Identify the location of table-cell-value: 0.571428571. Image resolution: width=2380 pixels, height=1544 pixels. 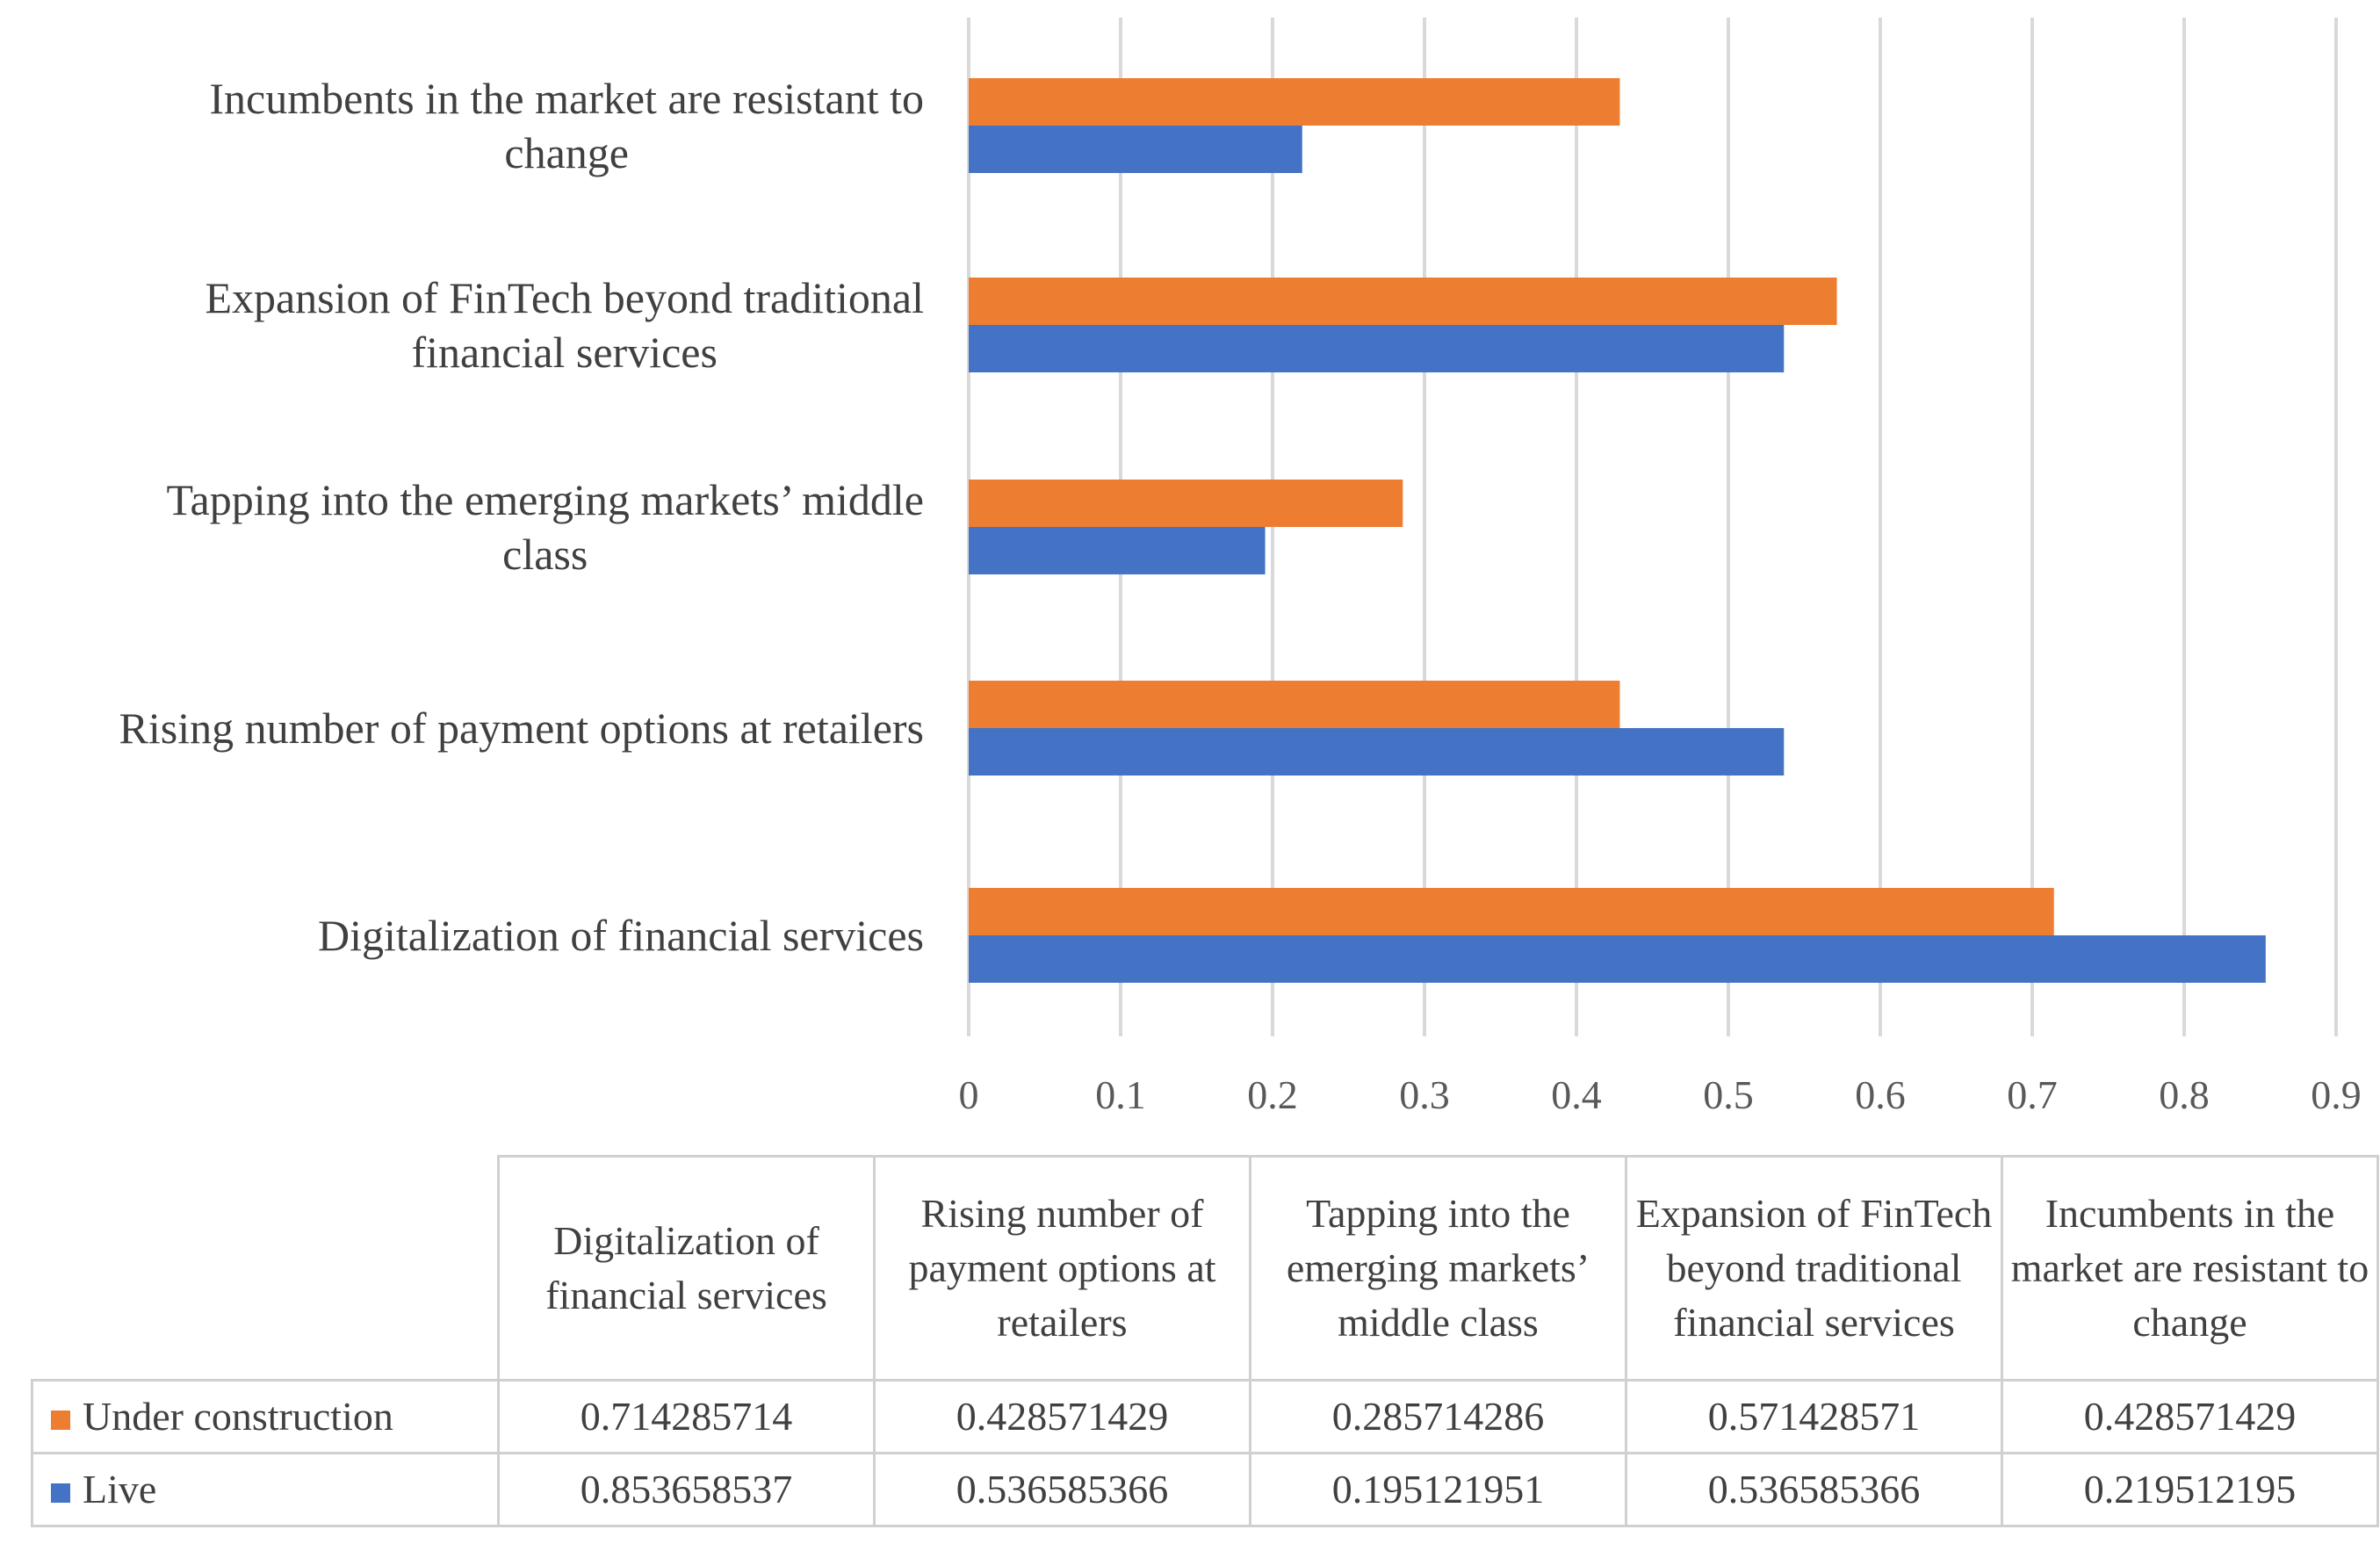
(1814, 1416).